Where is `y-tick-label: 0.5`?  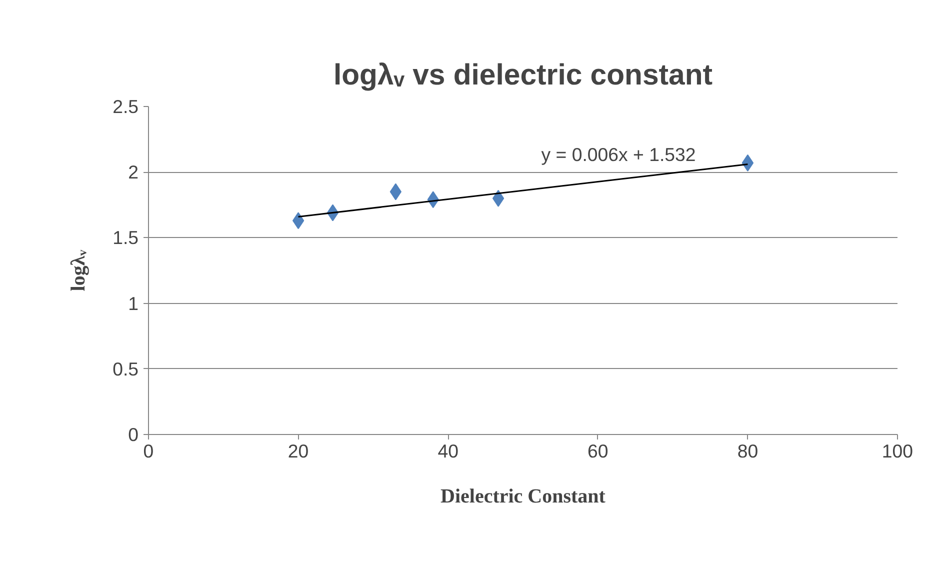
y-tick-label: 0.5 is located at coordinates (125, 369).